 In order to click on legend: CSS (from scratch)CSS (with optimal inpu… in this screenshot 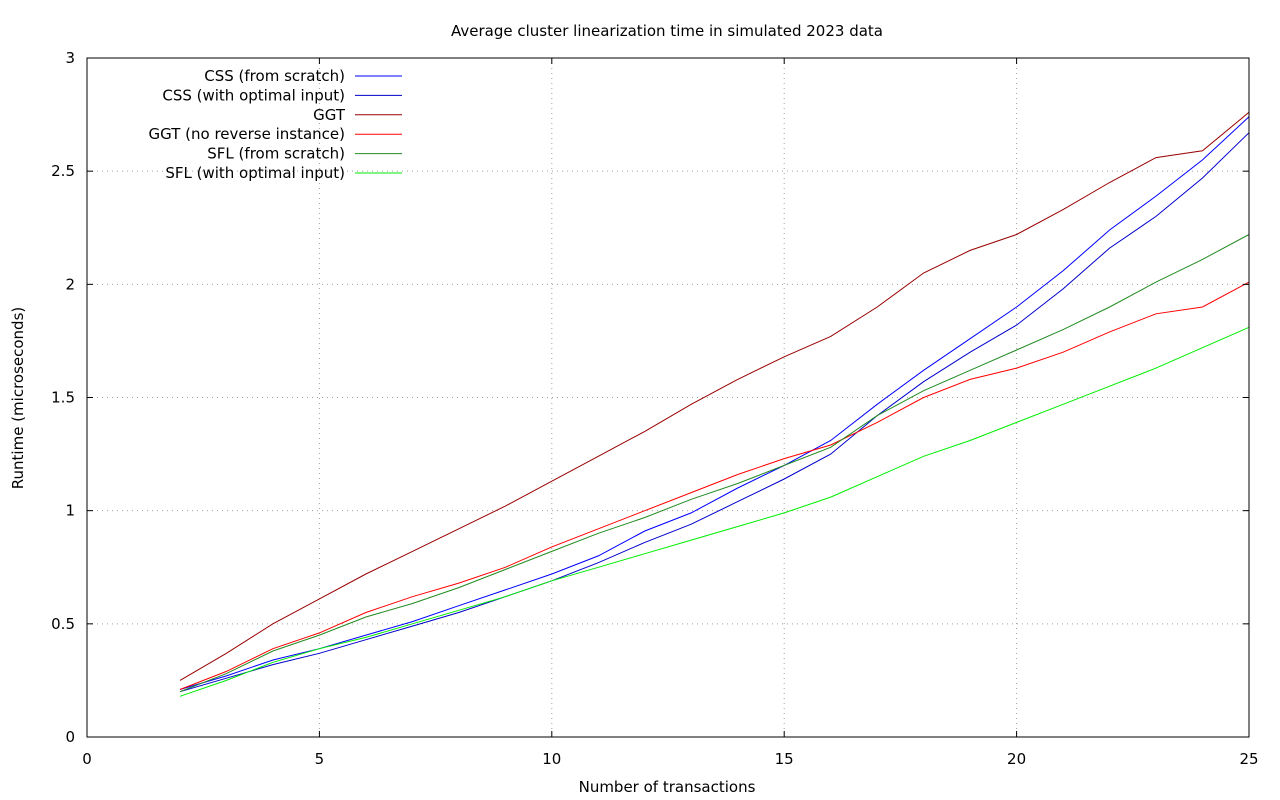, I will do `click(275, 124)`.